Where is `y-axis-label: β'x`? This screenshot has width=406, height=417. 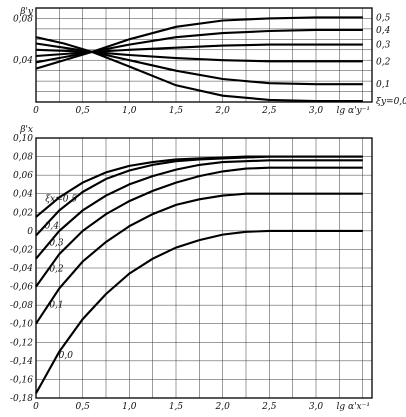 y-axis-label: β'x is located at coordinates (26, 130).